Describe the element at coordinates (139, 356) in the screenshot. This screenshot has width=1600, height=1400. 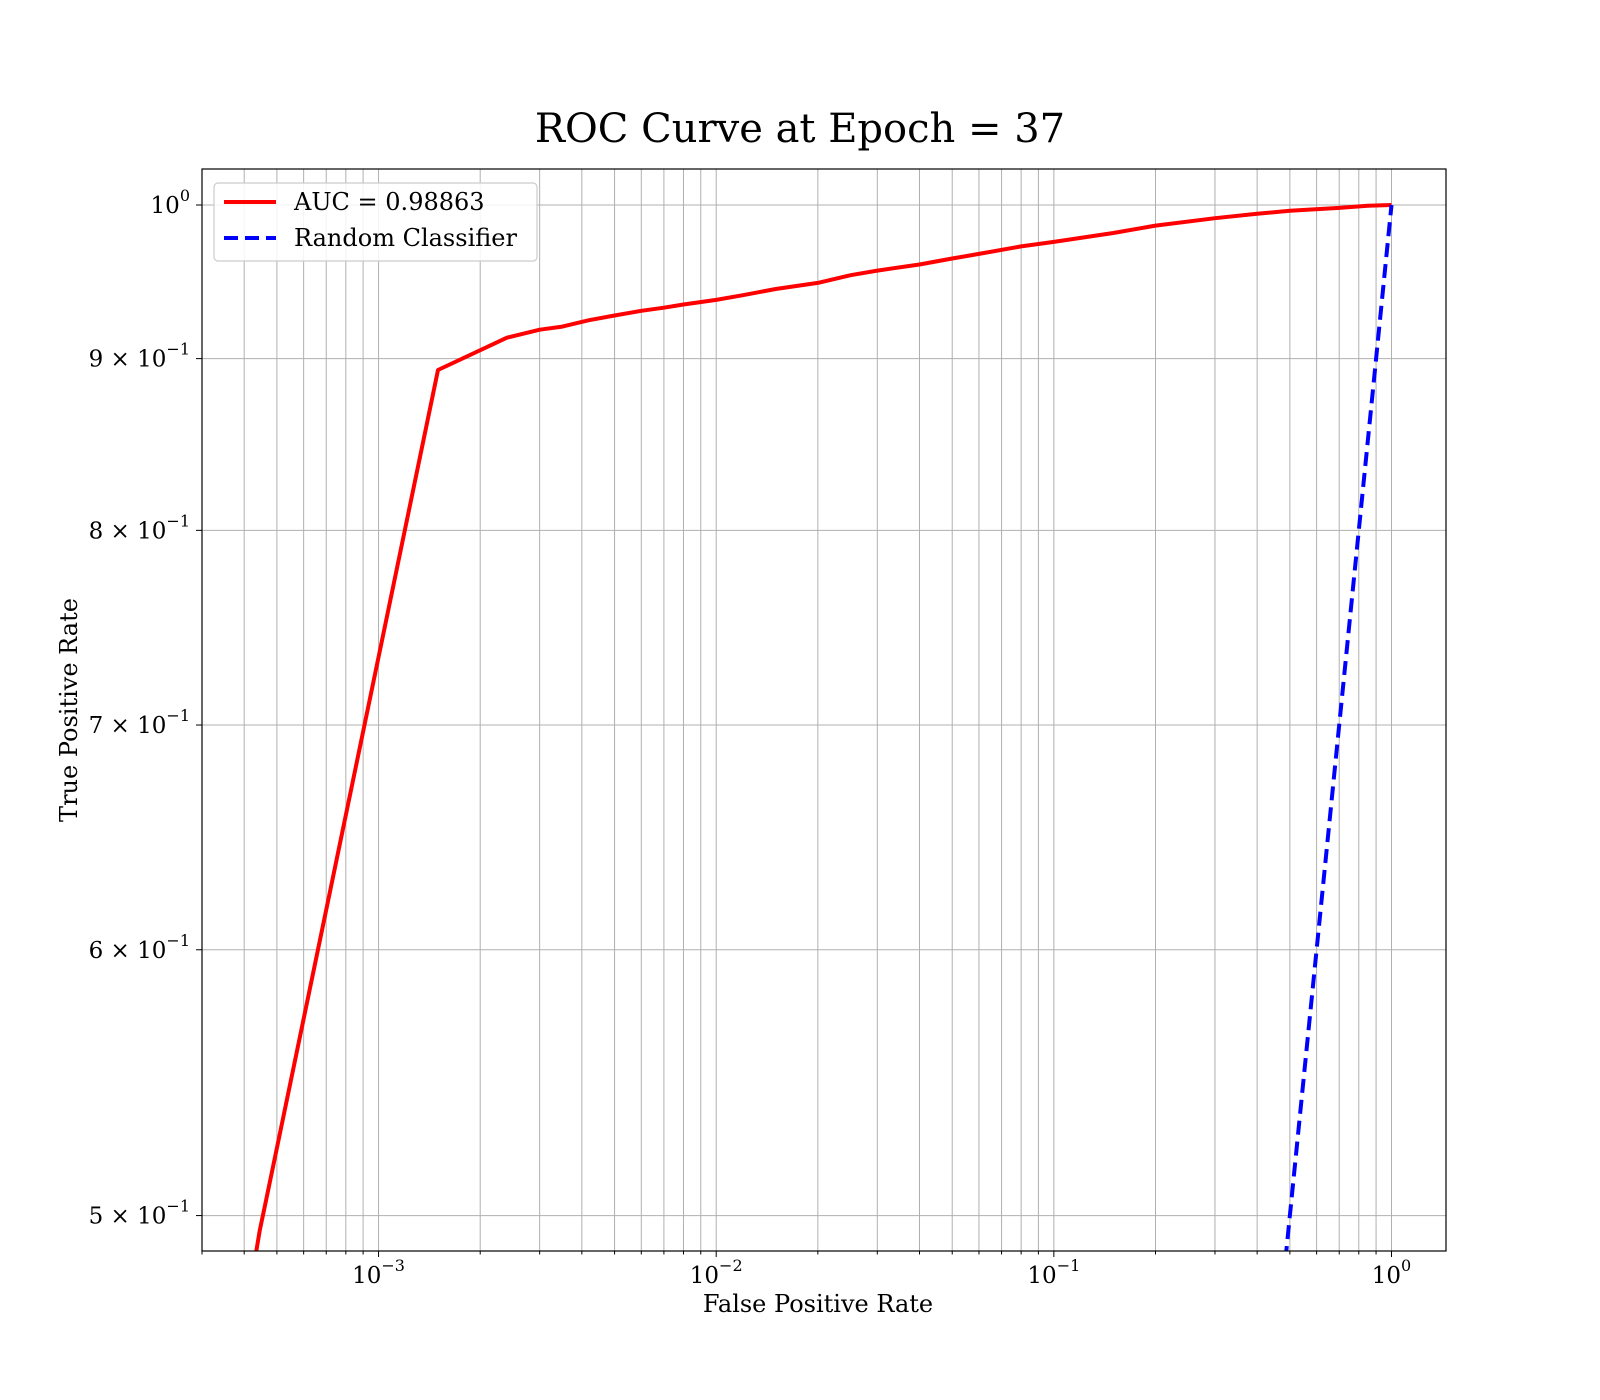
I see `y-tick-label: 9 × 10⁻¹` at that location.